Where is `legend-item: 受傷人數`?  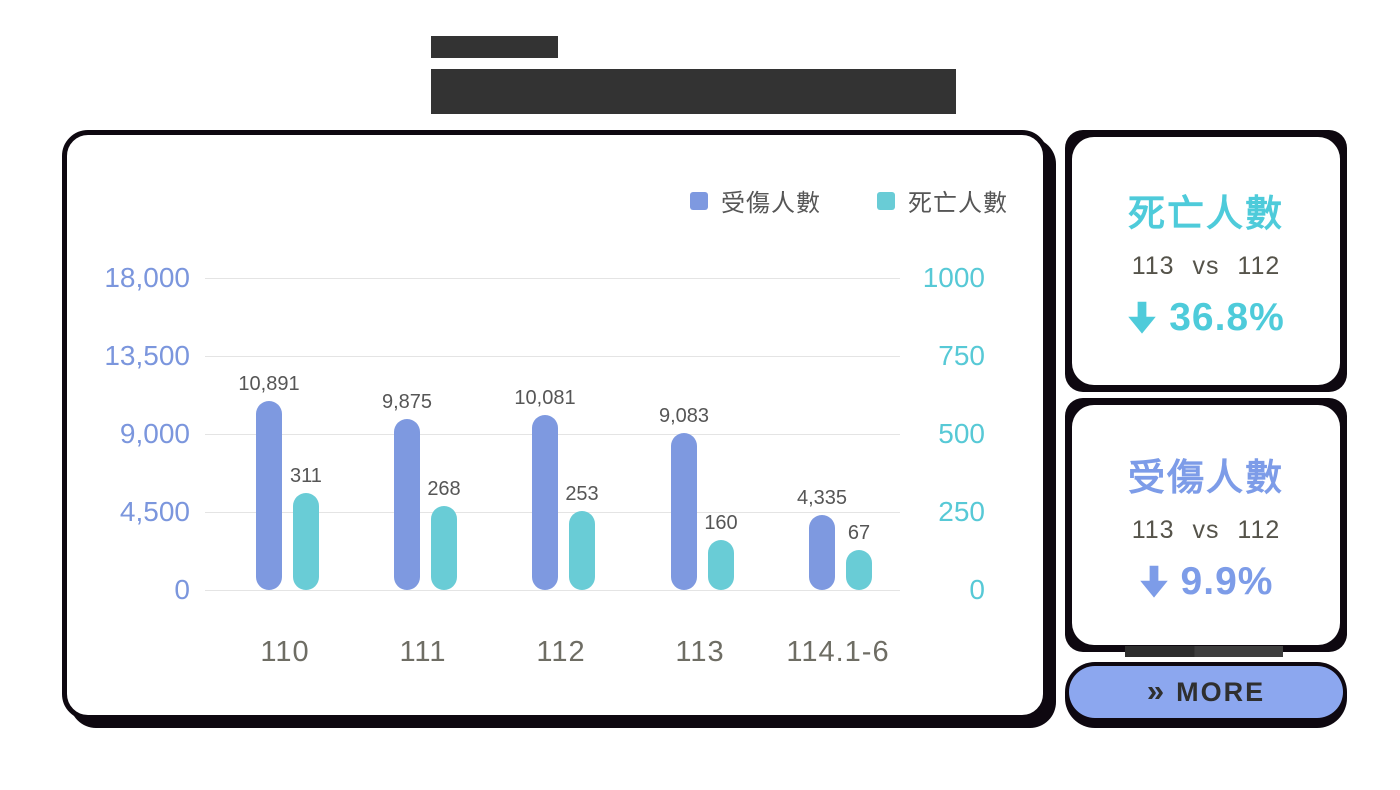 legend-item: 受傷人數 is located at coordinates (755, 200).